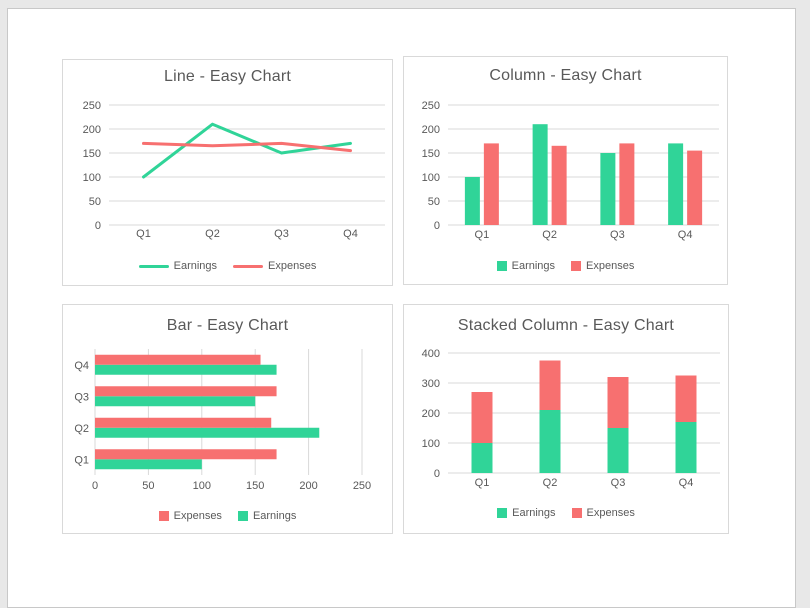 Image resolution: width=810 pixels, height=608 pixels. What do you see at coordinates (565, 75) in the screenshot?
I see `chart-title: Column - Easy Chart` at bounding box center [565, 75].